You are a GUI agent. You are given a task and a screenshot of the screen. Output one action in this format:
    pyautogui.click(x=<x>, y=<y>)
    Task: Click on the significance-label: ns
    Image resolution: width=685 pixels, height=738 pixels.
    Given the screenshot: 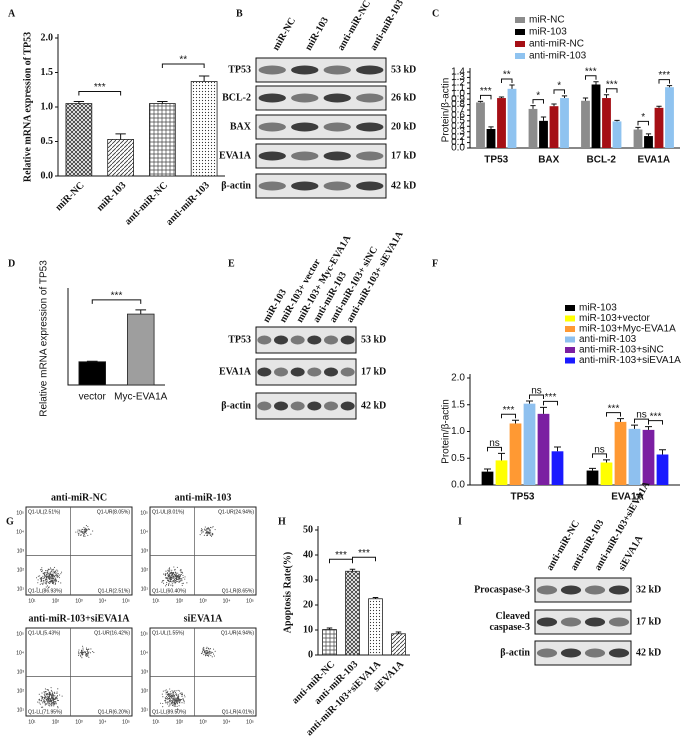 What is the action you would take?
    pyautogui.click(x=641, y=415)
    